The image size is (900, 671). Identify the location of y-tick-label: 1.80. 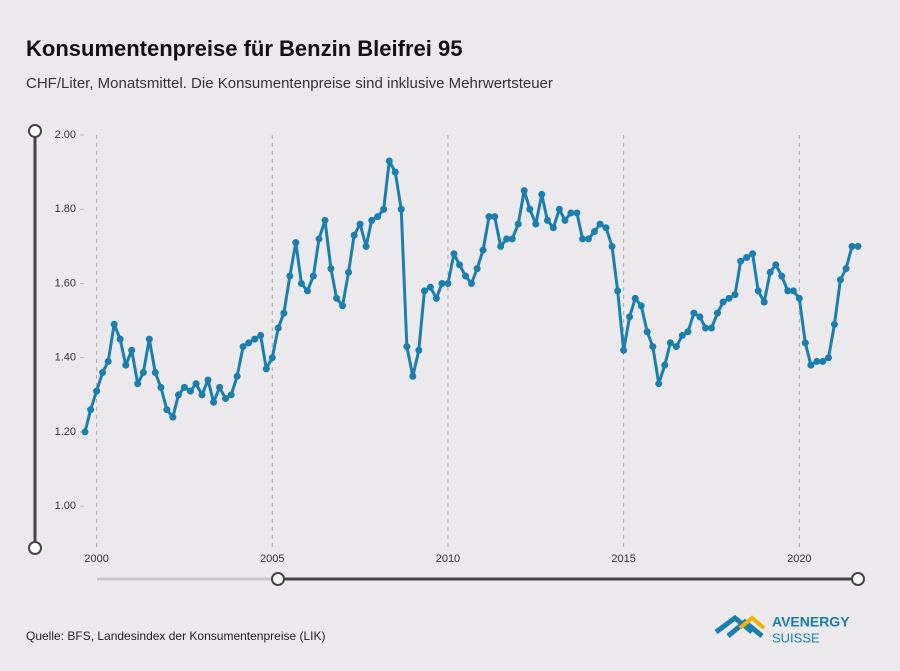
(65, 209).